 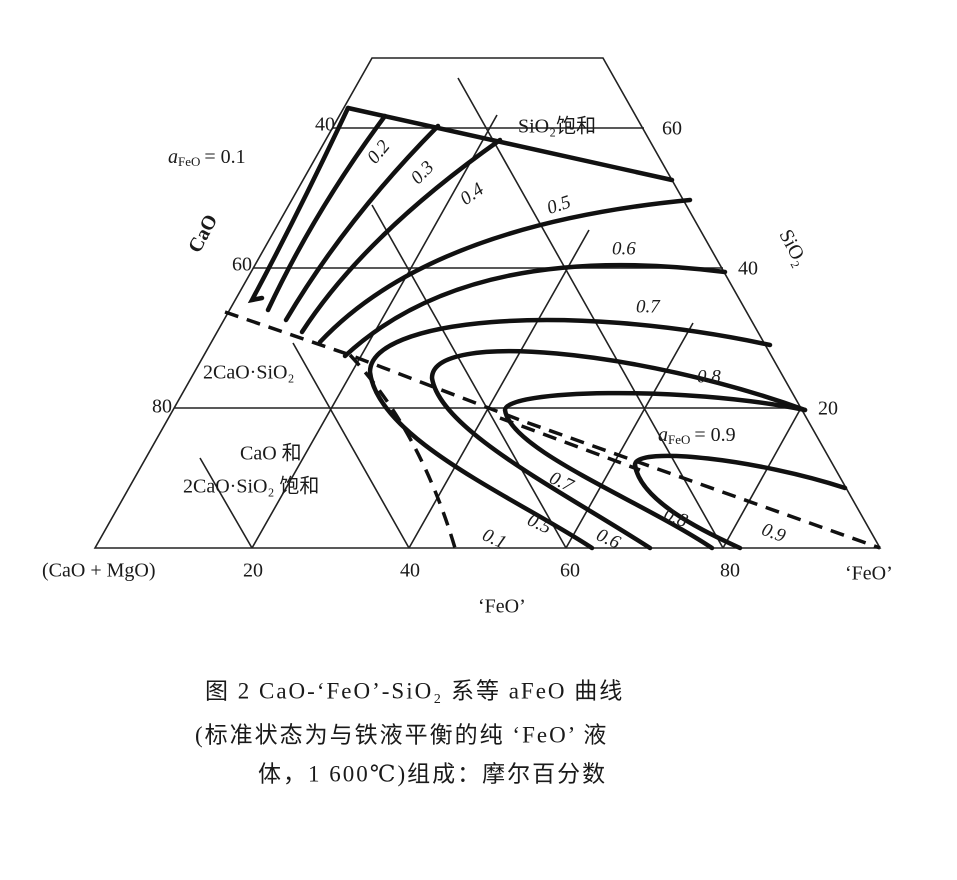 I want to click on bottom-tick: 20, so click(x=253, y=571).